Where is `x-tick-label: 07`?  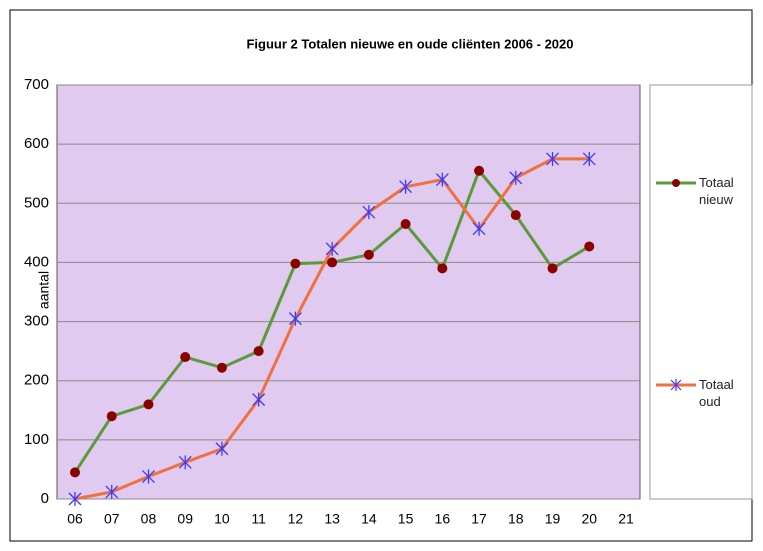 x-tick-label: 07 is located at coordinates (112, 519).